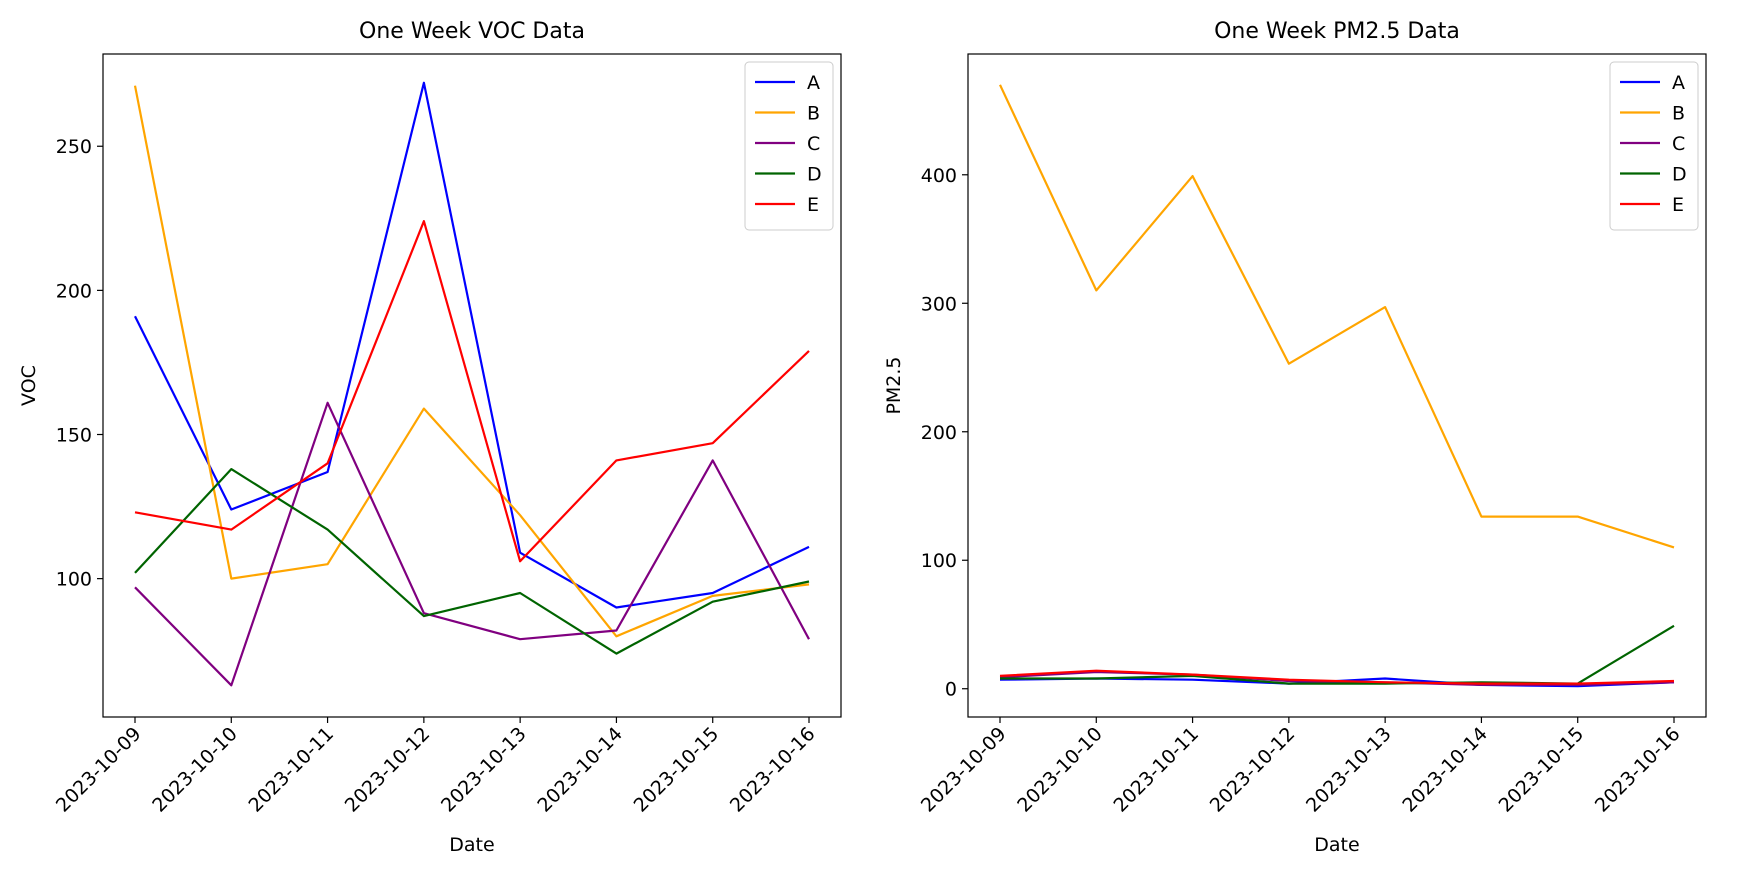 Image resolution: width=1744 pixels, height=878 pixels. I want to click on y-axis-label: PM2.5, so click(894, 385).